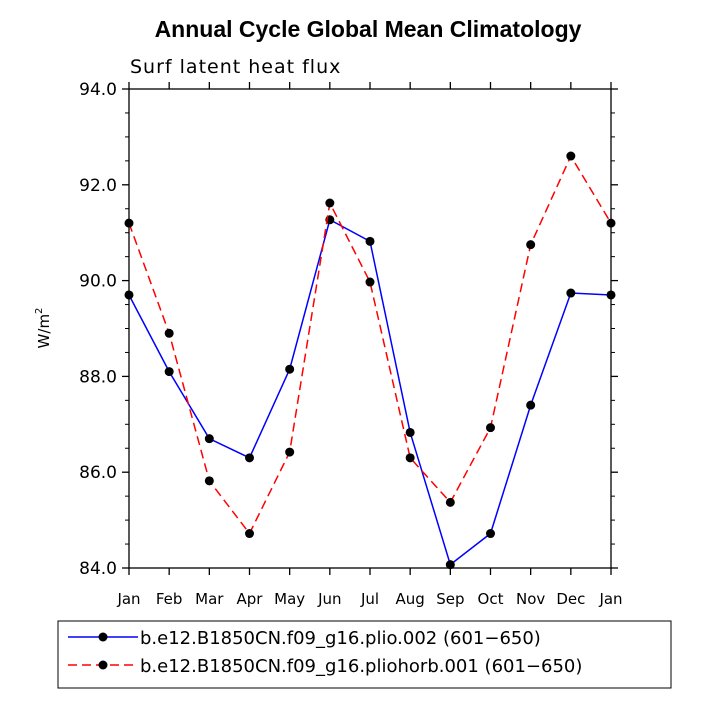  I want to click on legend-label-1: b.e12.B1850CN.f09_g16.plio.002 (601−650), so click(340, 638).